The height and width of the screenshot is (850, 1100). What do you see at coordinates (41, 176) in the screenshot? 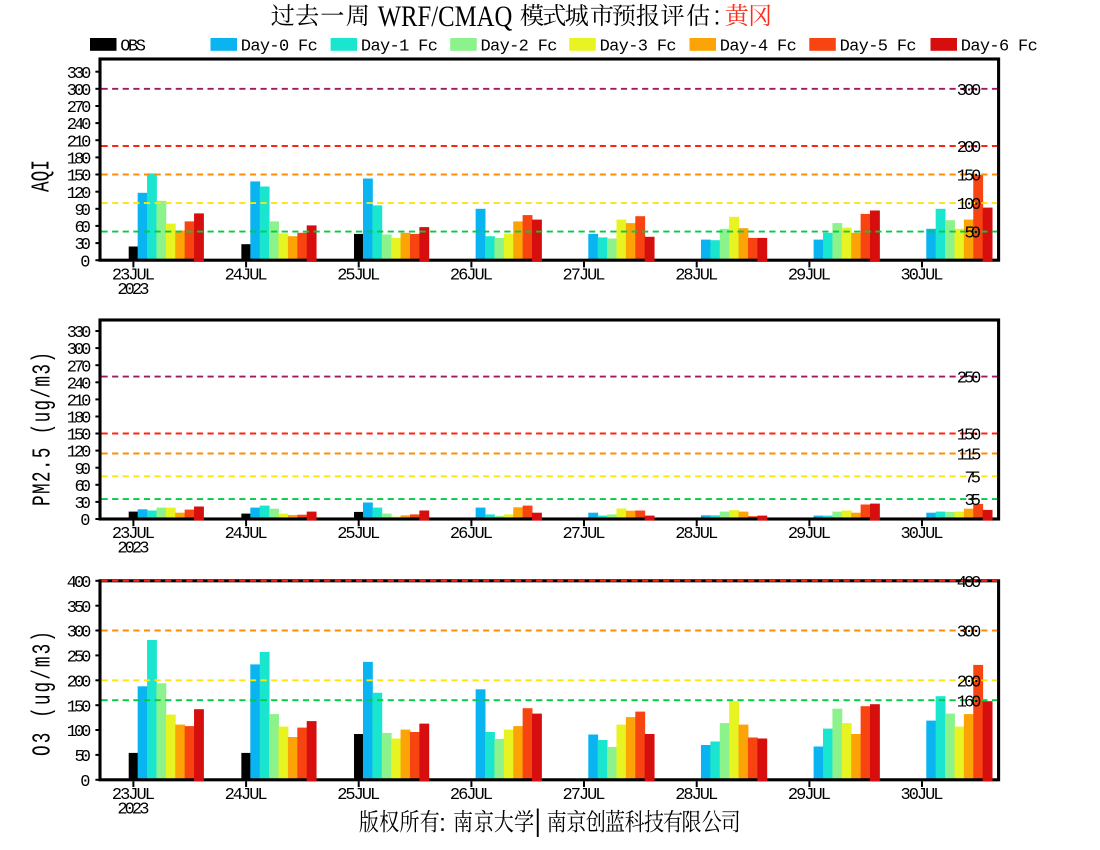
I see `svg-text: AQI` at bounding box center [41, 176].